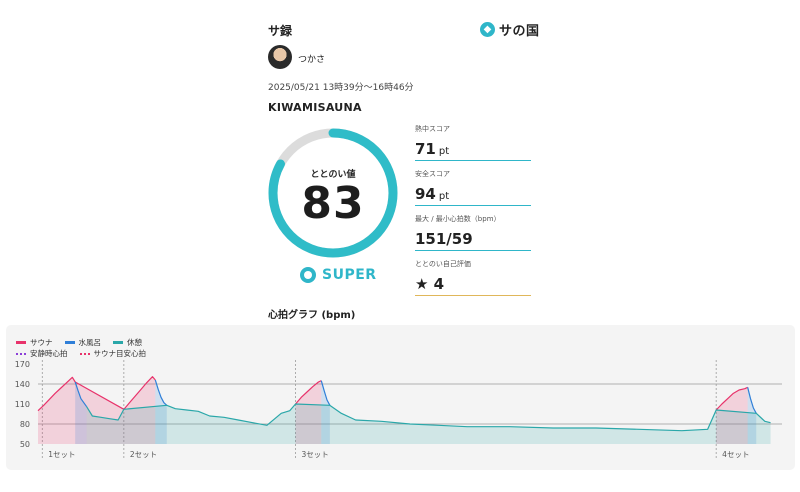 This screenshot has width=800, height=492. What do you see at coordinates (473, 187) in the screenshot?
I see `metric-safety-score: 安全スコア 94 pt` at bounding box center [473, 187].